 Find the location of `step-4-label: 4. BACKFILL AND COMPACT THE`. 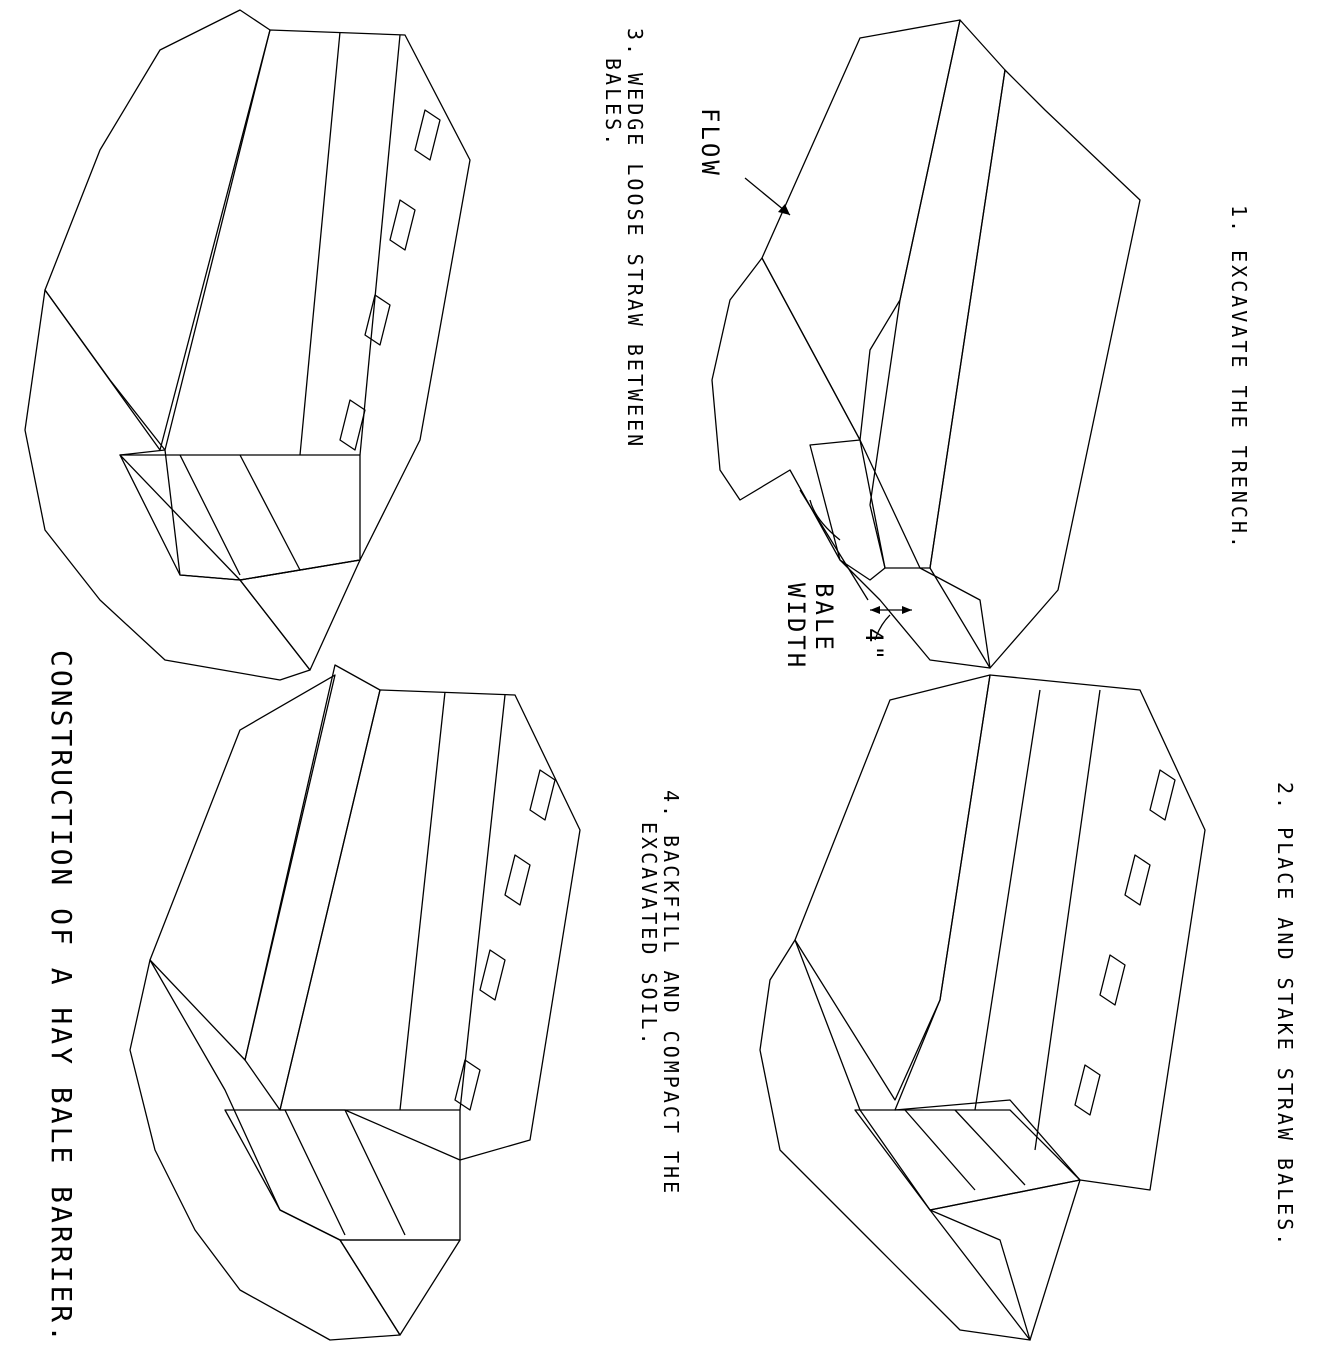

step-4-label: 4. BACKFILL AND COMPACT THE is located at coordinates (671, 993).